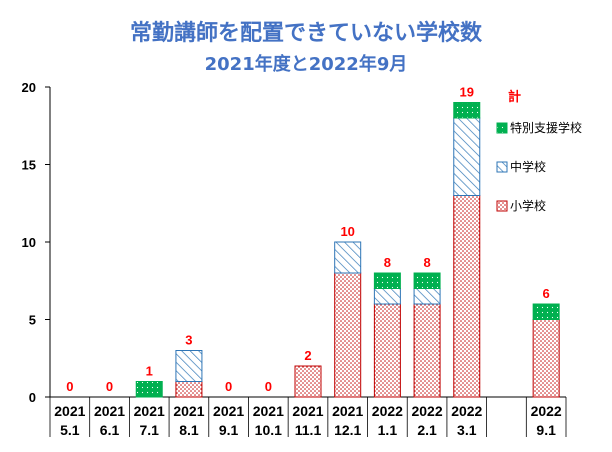 This screenshot has width=612, height=452. I want to click on x-tick-label-date: 10.1, so click(268, 430).